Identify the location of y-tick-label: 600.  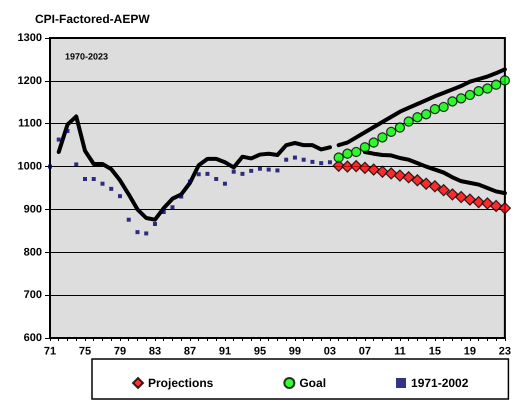
(33, 338).